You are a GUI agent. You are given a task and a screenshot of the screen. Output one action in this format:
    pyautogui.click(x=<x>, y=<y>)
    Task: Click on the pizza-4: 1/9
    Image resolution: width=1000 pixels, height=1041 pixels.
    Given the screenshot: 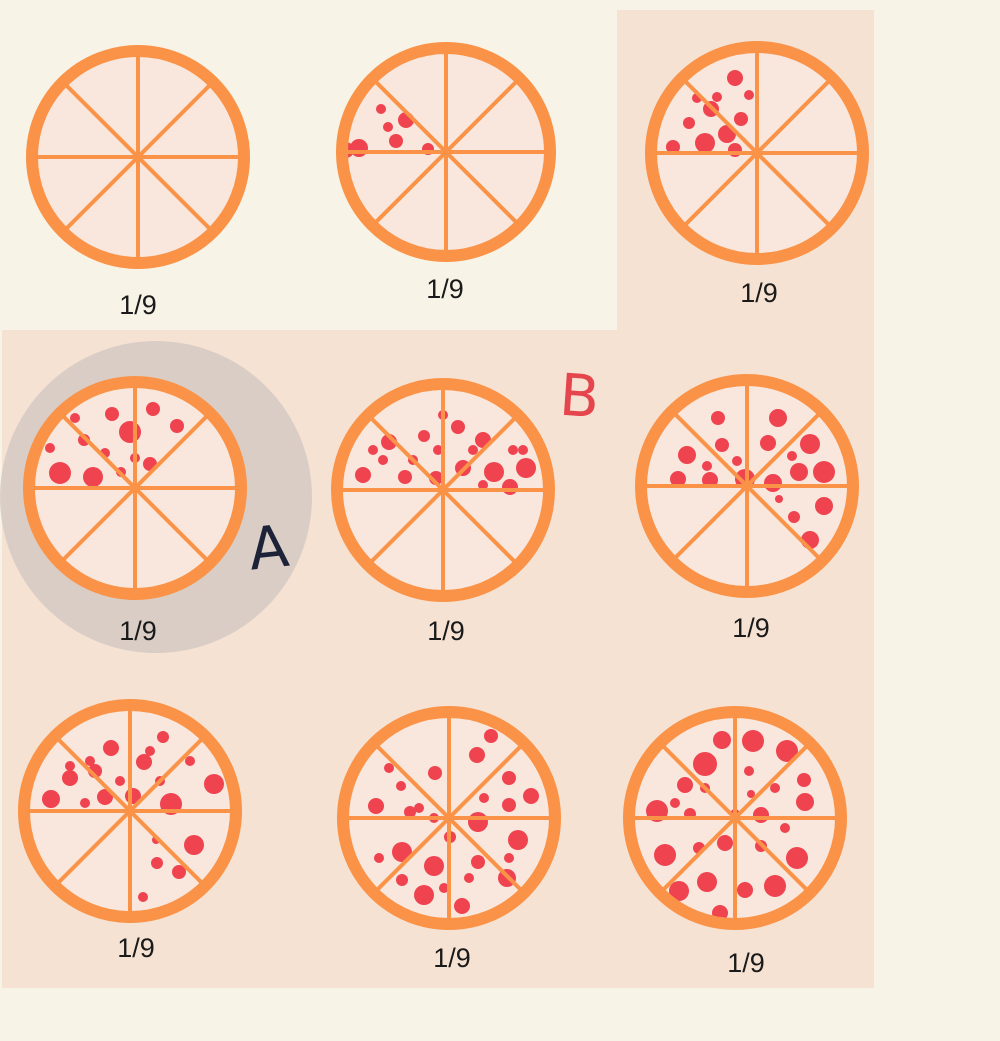 What is the action you would take?
    pyautogui.click(x=135, y=511)
    